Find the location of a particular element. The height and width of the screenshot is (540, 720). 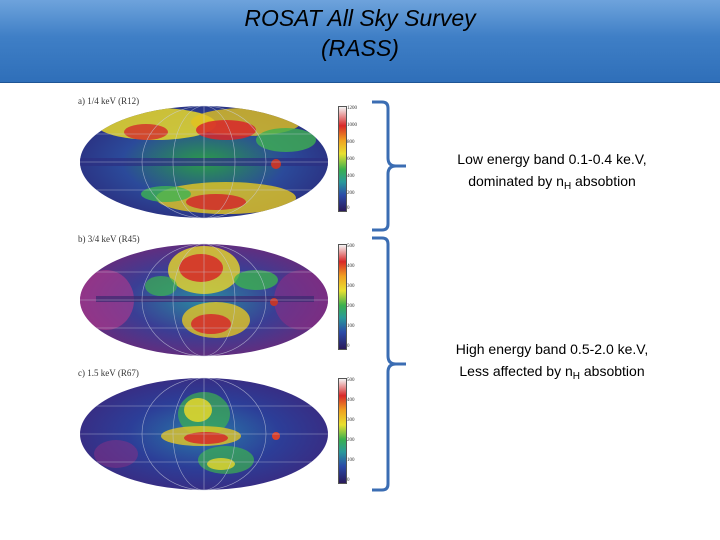

high-band-bracket is located at coordinates (389, 364).